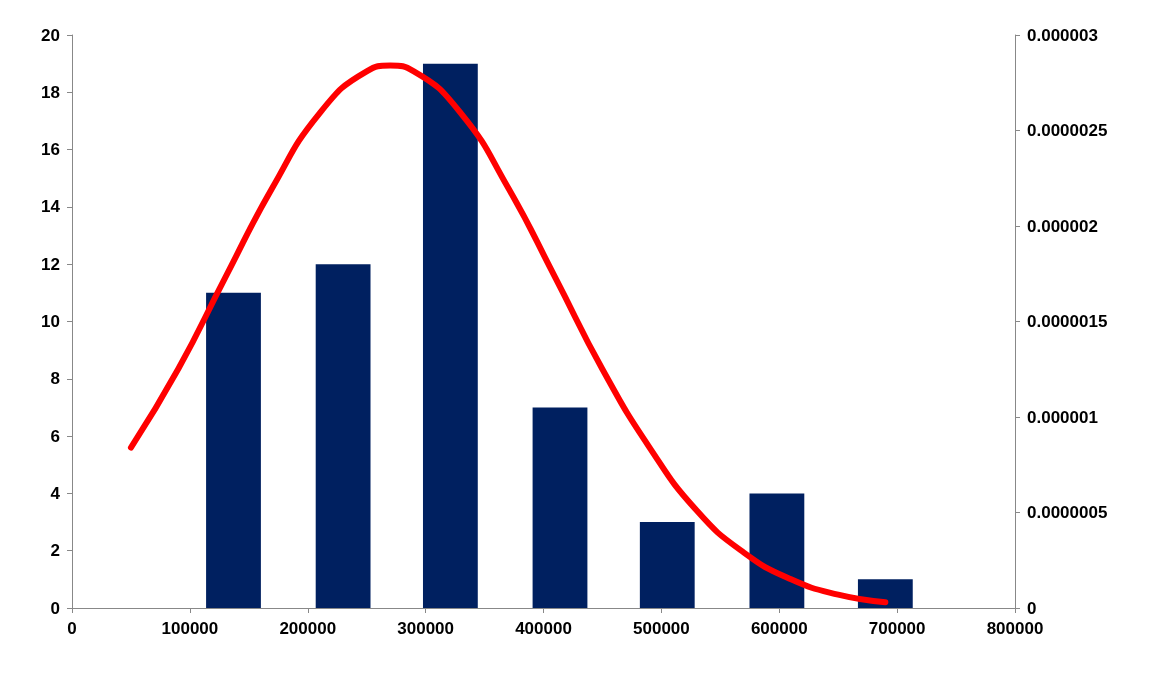 This screenshot has width=1171, height=674. I want to click on x-tick-label: 0, so click(72, 628).